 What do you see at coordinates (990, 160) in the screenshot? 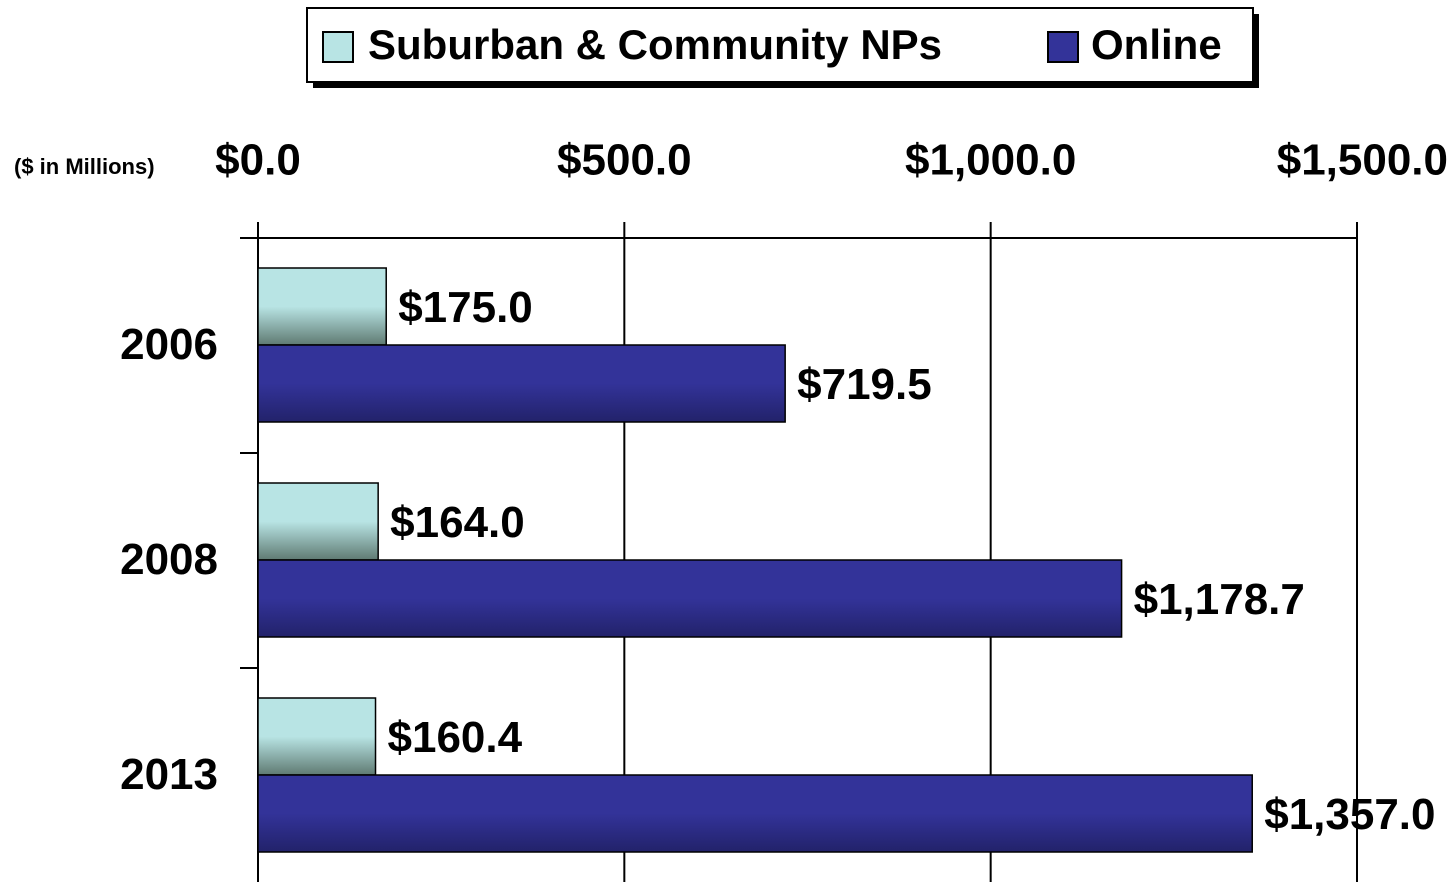
I see `x-tick-label: $1,000.0` at bounding box center [990, 160].